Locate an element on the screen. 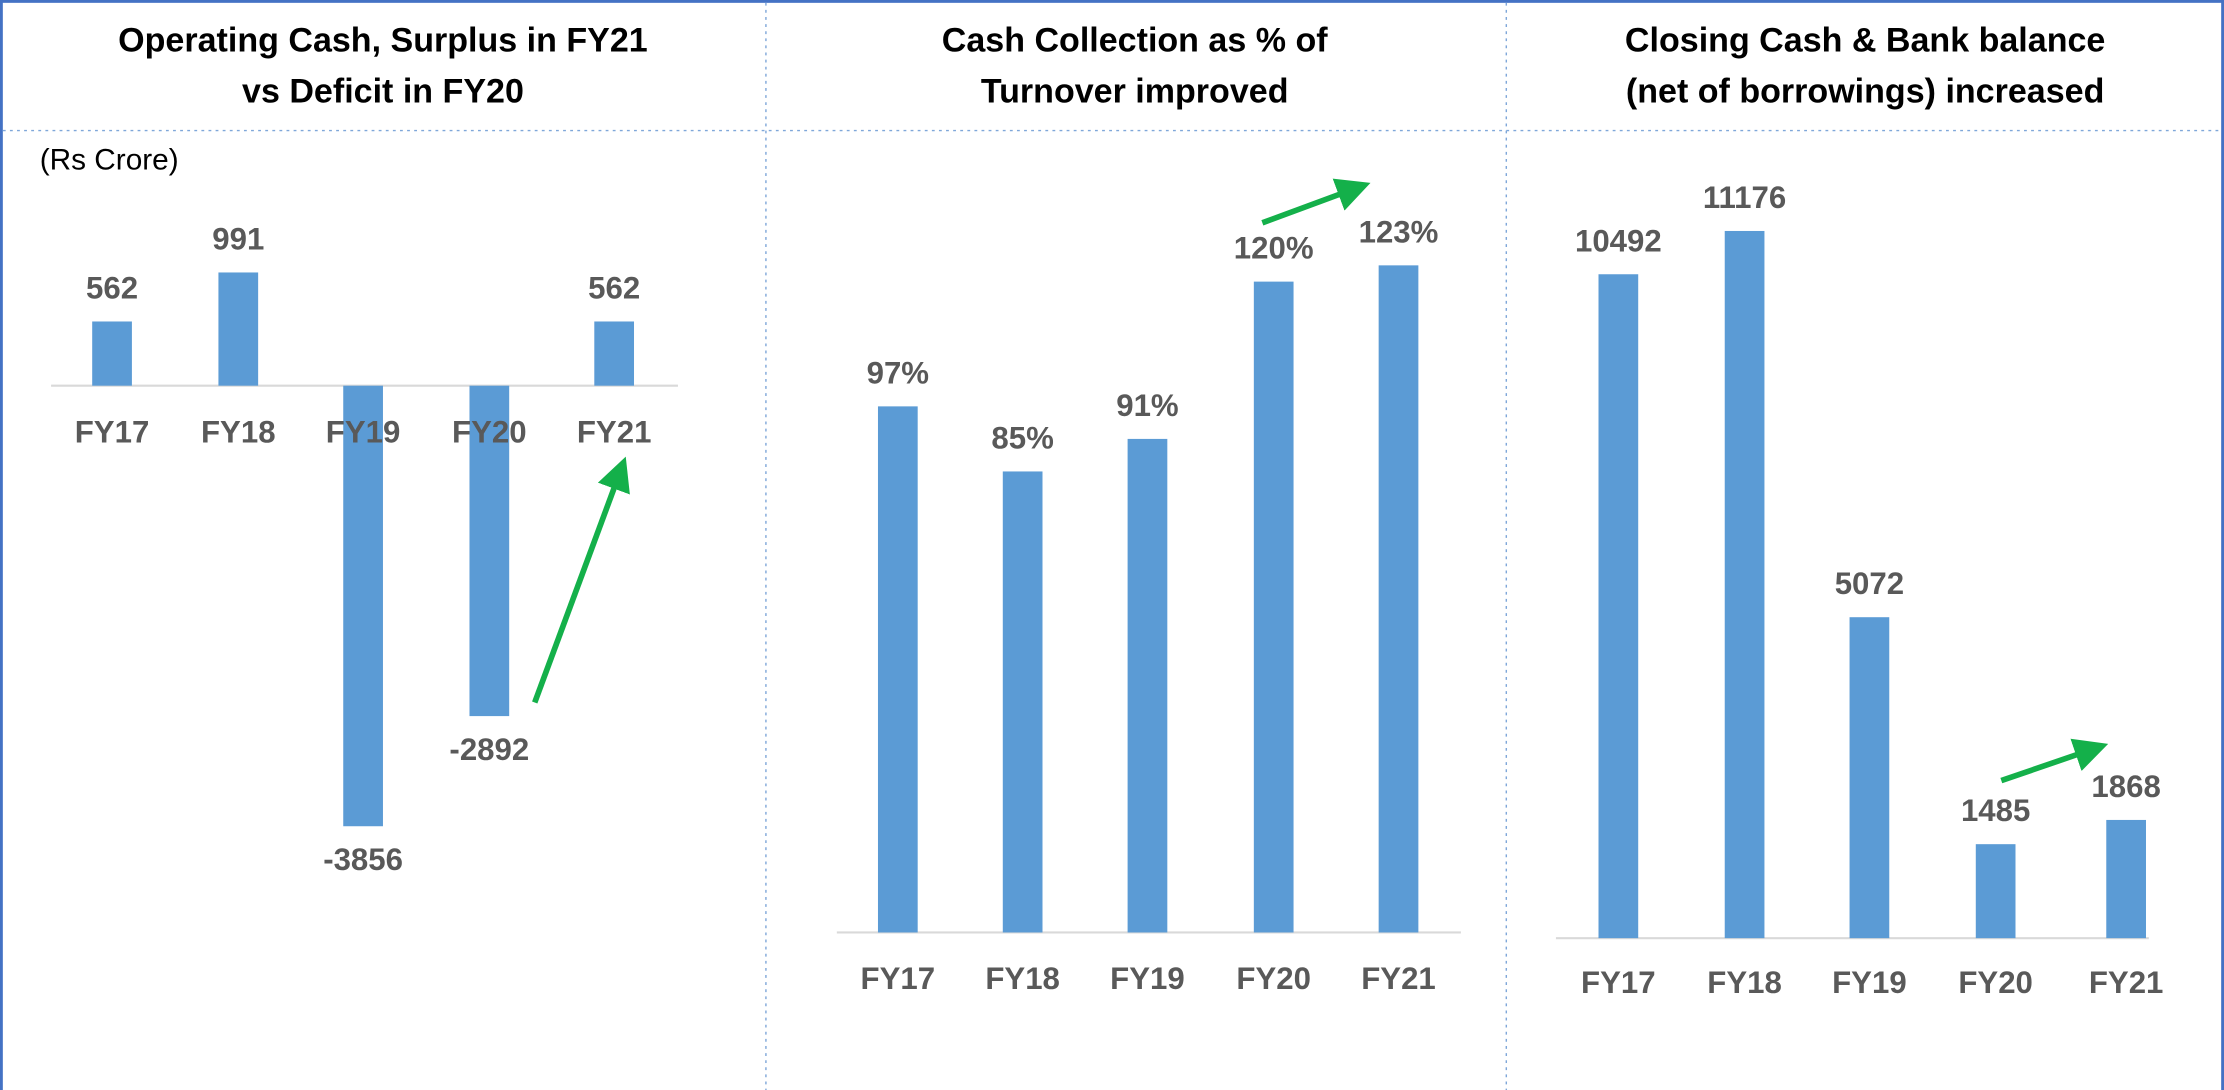 This screenshot has width=2224, height=1090. data-label: 123% is located at coordinates (1399, 231).